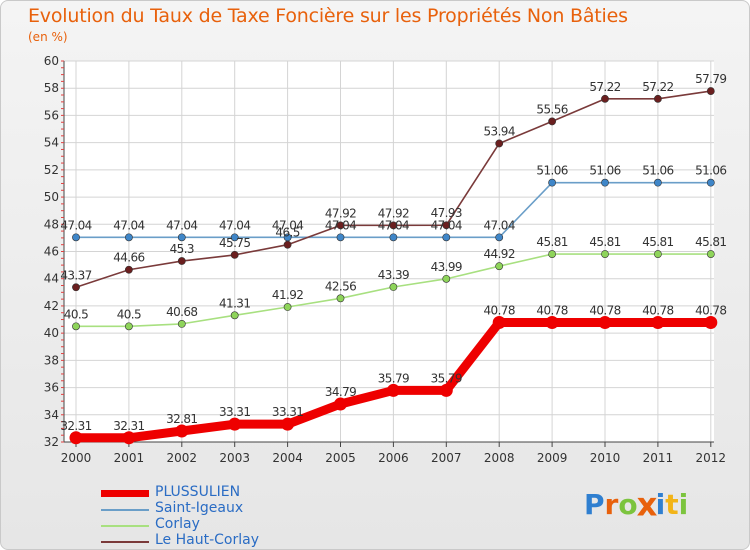 Image resolution: width=750 pixels, height=550 pixels. Describe the element at coordinates (499, 254) in the screenshot. I see `data-label: 44.92` at that location.